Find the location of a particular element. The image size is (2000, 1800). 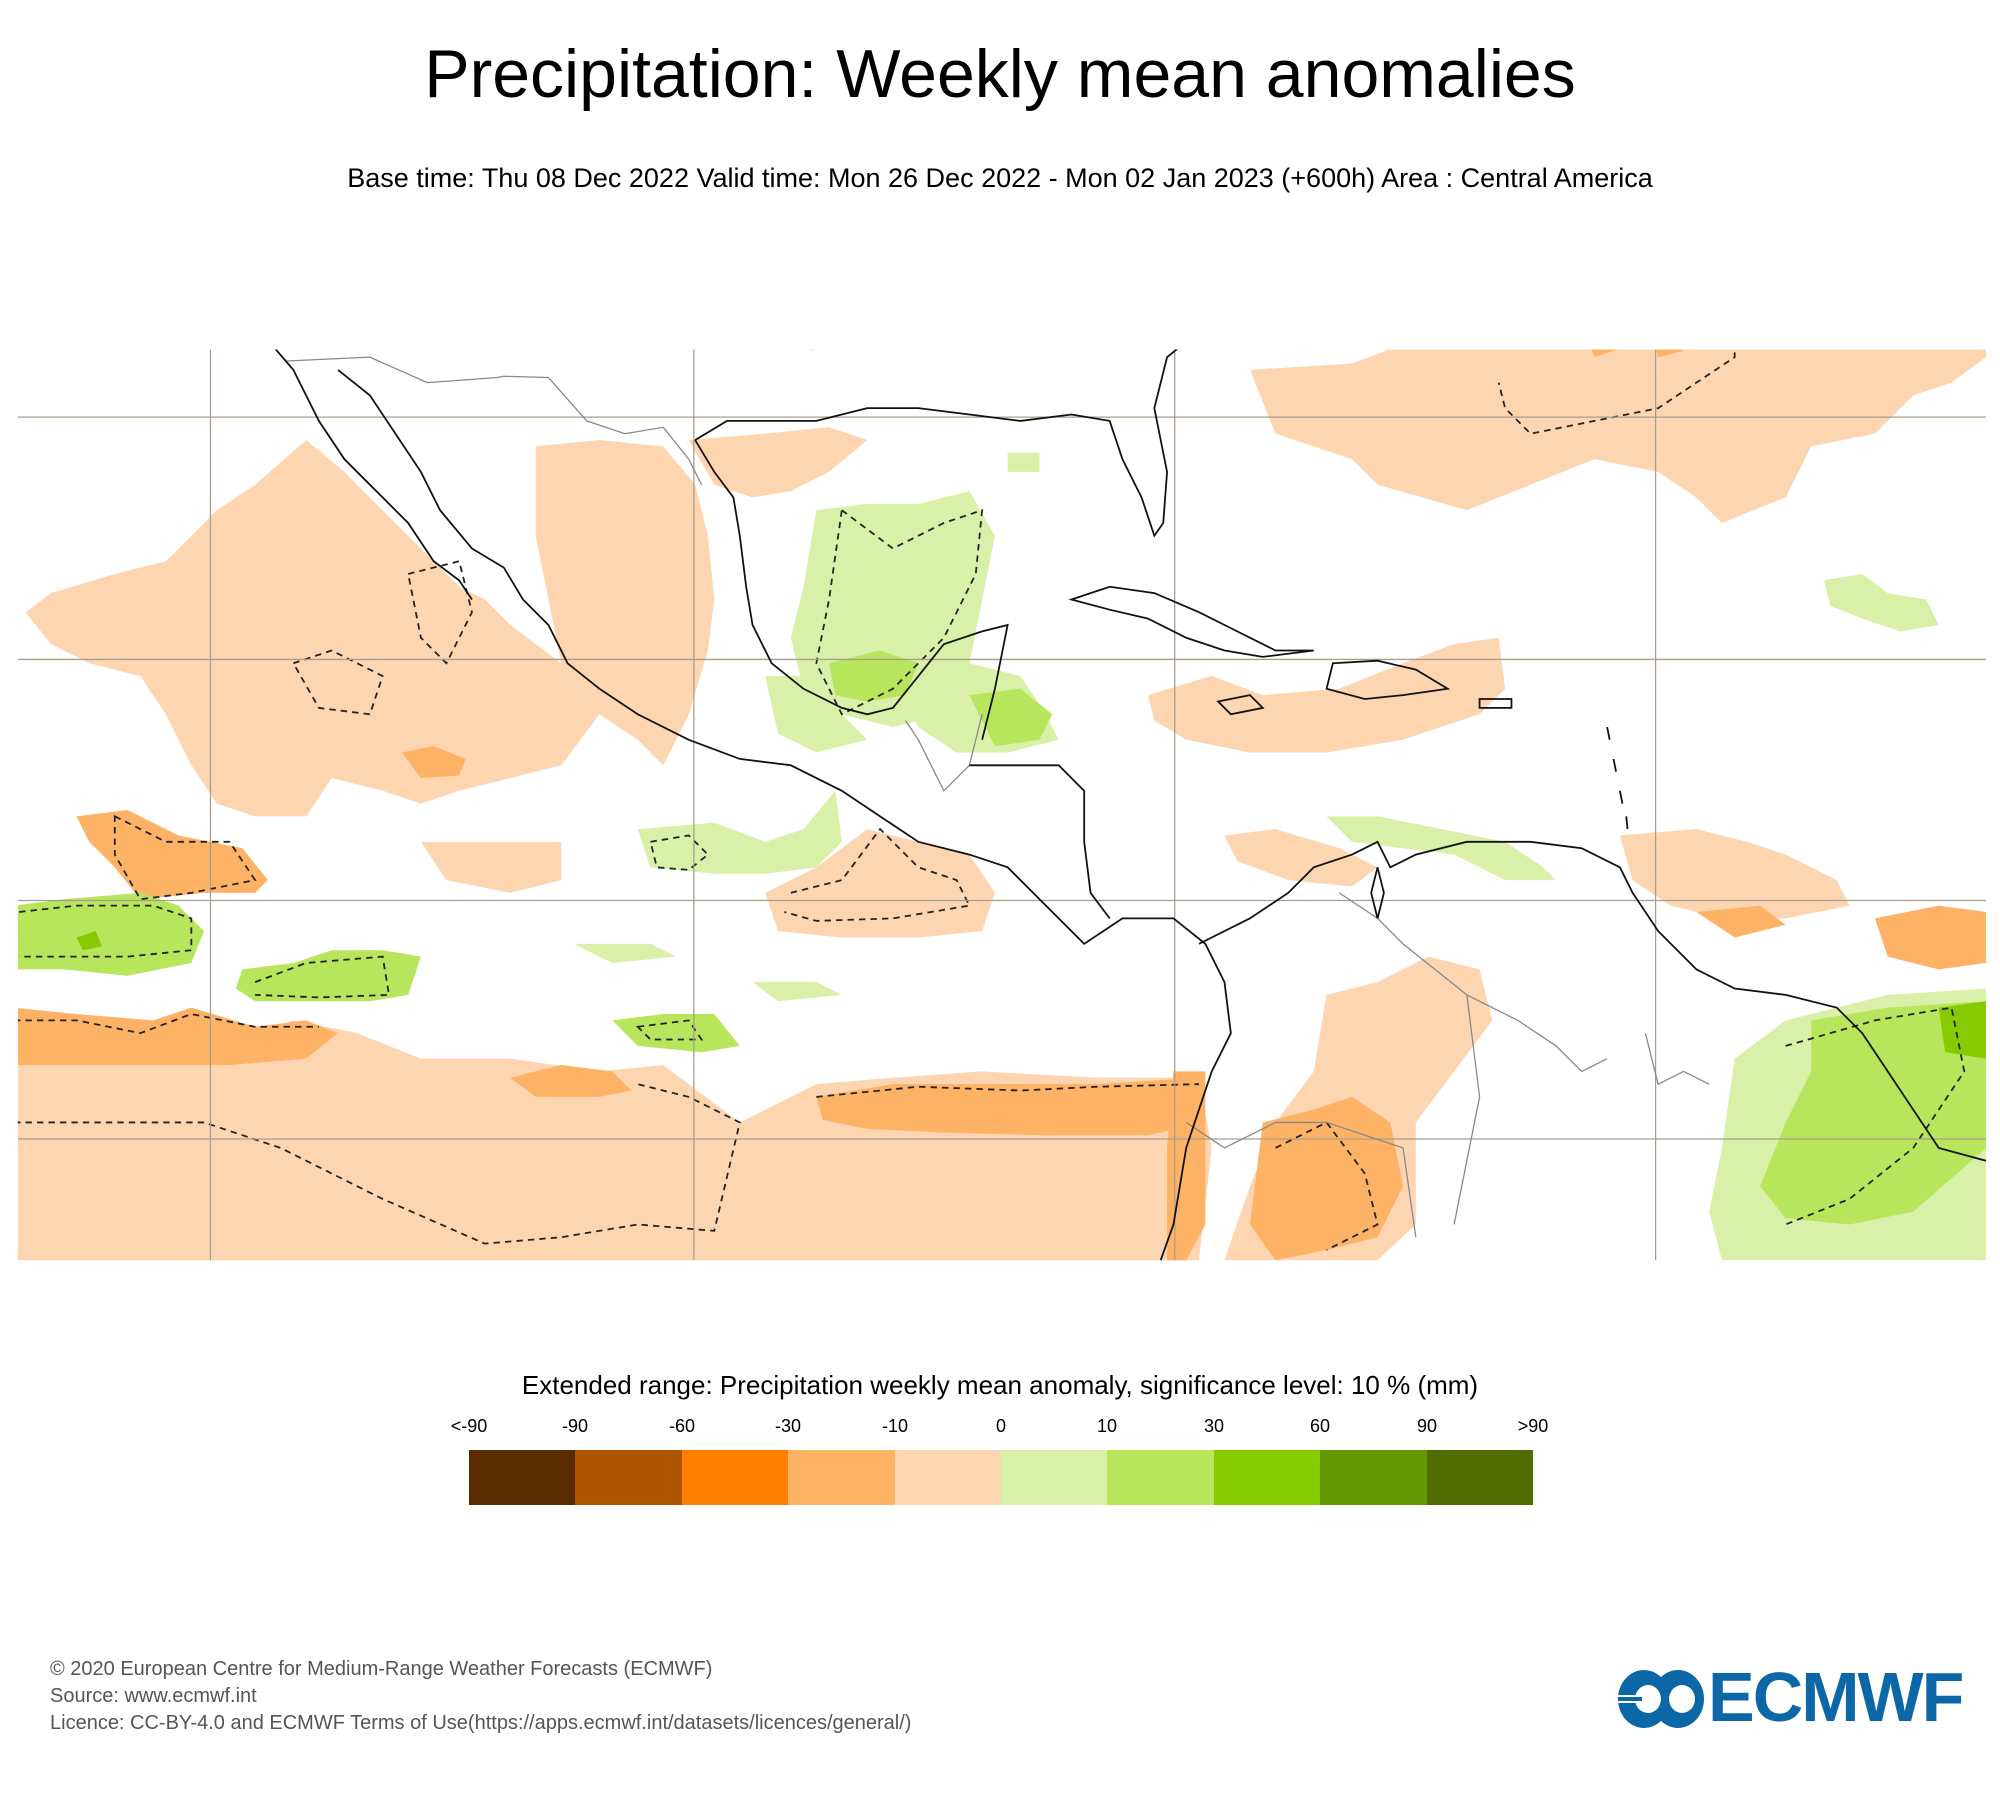

colorbar-label: -60 is located at coordinates (681, 1426).